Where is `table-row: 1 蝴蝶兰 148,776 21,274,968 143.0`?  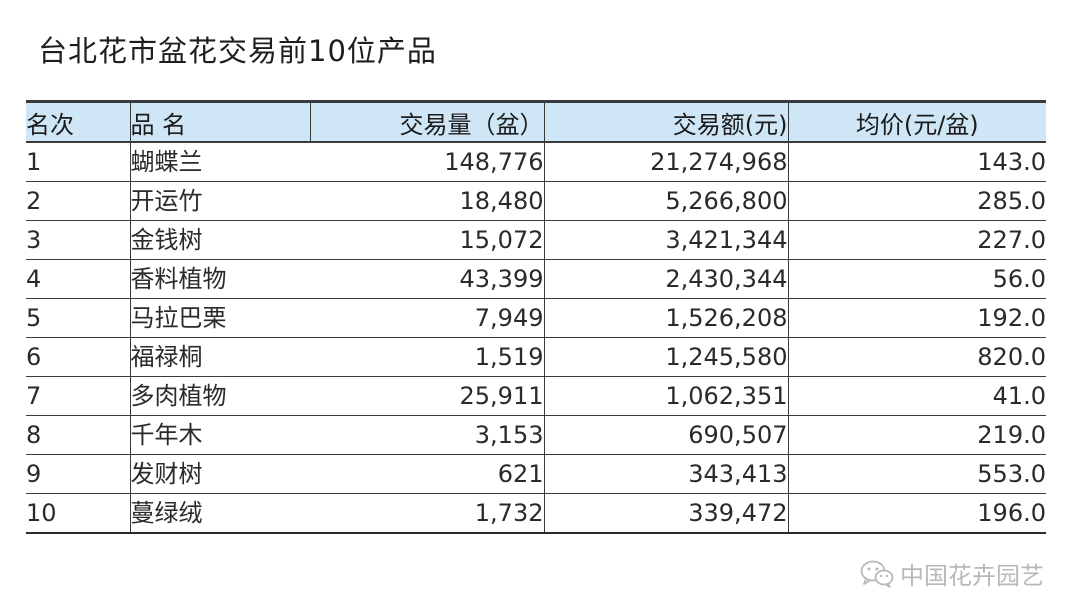
table-row: 1 蝴蝶兰 148,776 21,274,968 143.0 is located at coordinates (536, 162).